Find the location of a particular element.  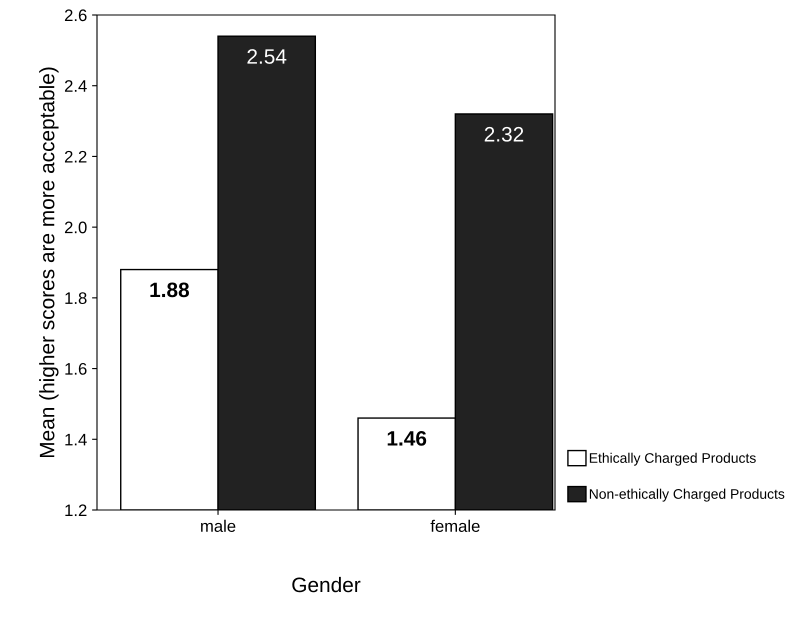

y-tick-label: 1.8 is located at coordinates (76, 298).